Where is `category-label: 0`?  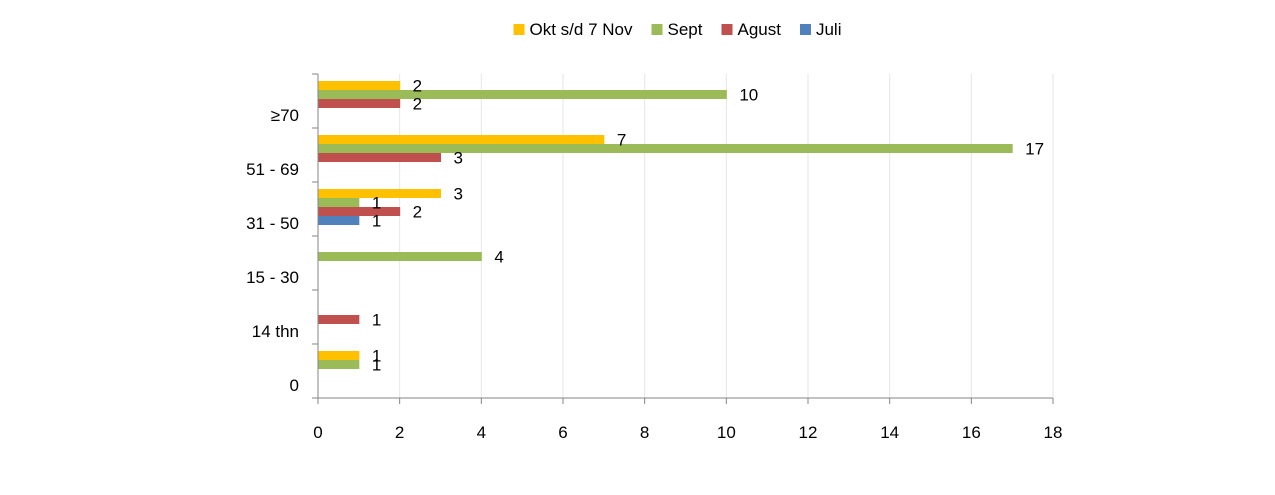
category-label: 0 is located at coordinates (294, 385).